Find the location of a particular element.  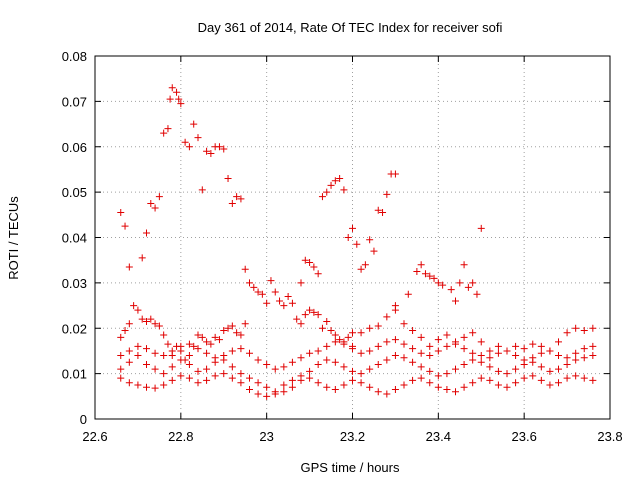

x-tick-label: 23.2 is located at coordinates (352, 436).